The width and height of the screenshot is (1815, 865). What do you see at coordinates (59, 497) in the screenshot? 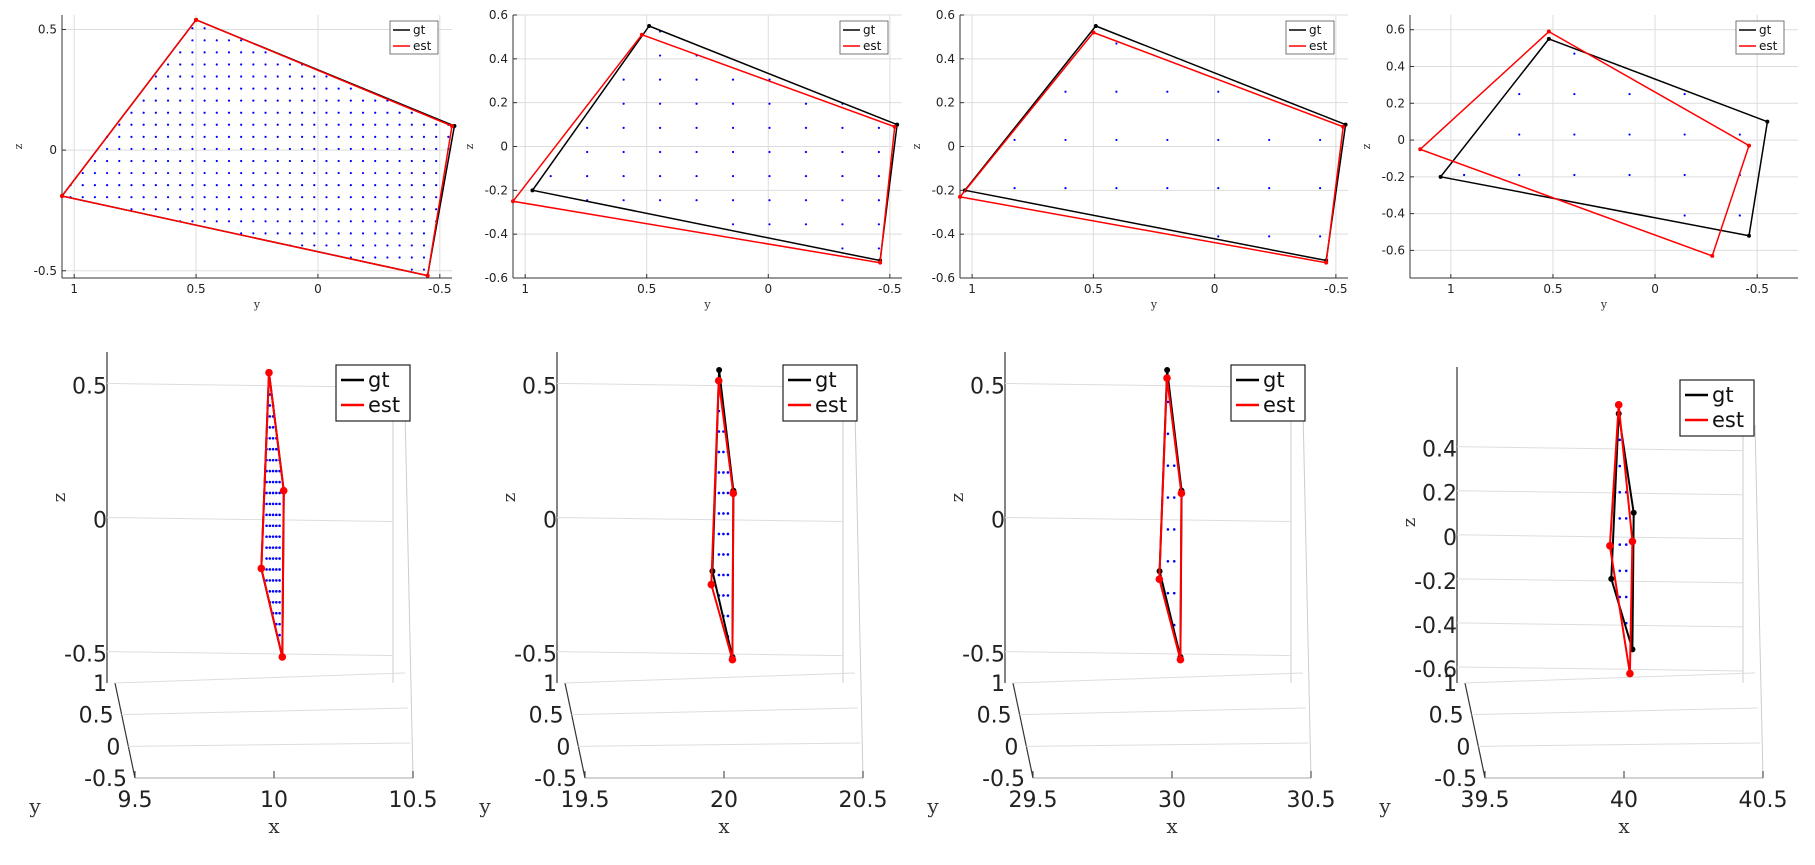
I see `z-axis-label: z` at bounding box center [59, 497].